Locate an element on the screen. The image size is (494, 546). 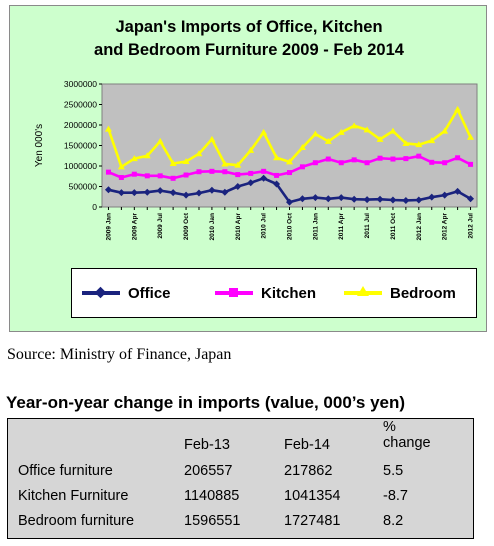
x-tick-label: 2011 Jan is located at coordinates (315, 226).